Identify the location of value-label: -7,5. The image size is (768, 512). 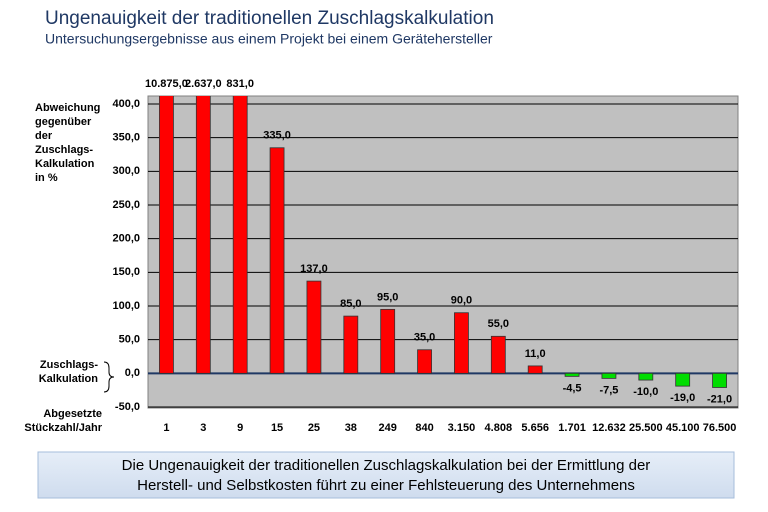
(608, 390).